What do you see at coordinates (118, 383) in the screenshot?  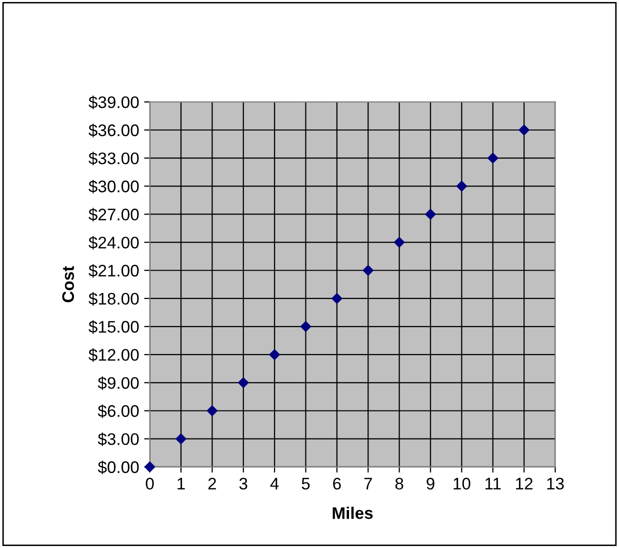 I see `y-tick-label: $9.00` at bounding box center [118, 383].